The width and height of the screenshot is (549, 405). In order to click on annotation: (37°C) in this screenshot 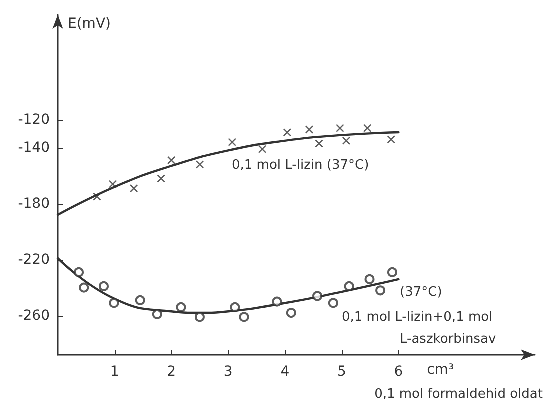, I will do `click(421, 292)`.